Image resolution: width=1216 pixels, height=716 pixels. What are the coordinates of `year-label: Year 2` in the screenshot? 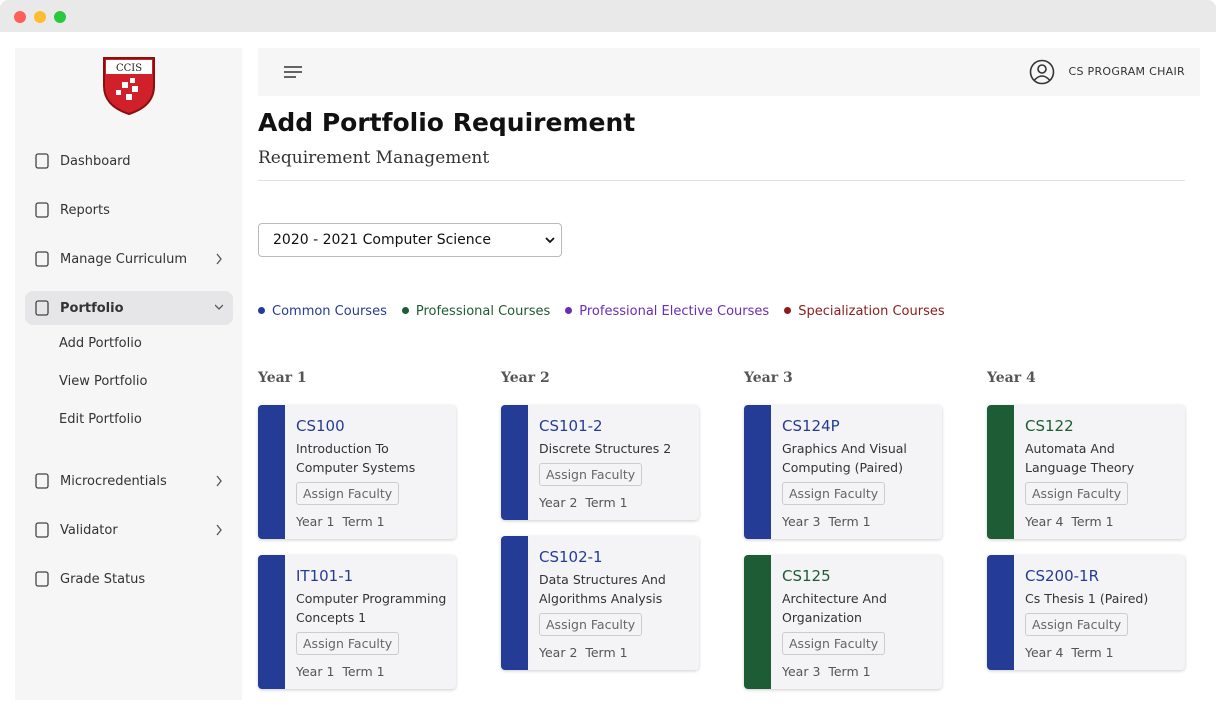 It's located at (525, 378).